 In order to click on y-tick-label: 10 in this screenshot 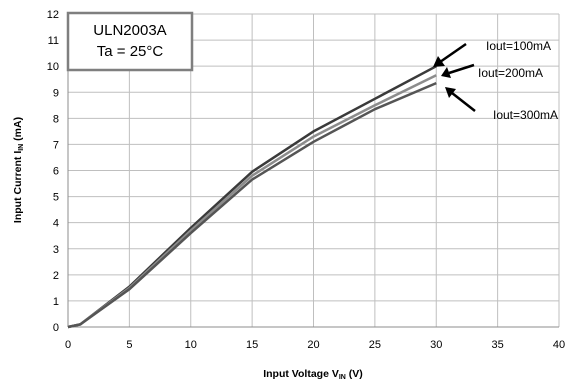, I will do `click(53, 67)`.